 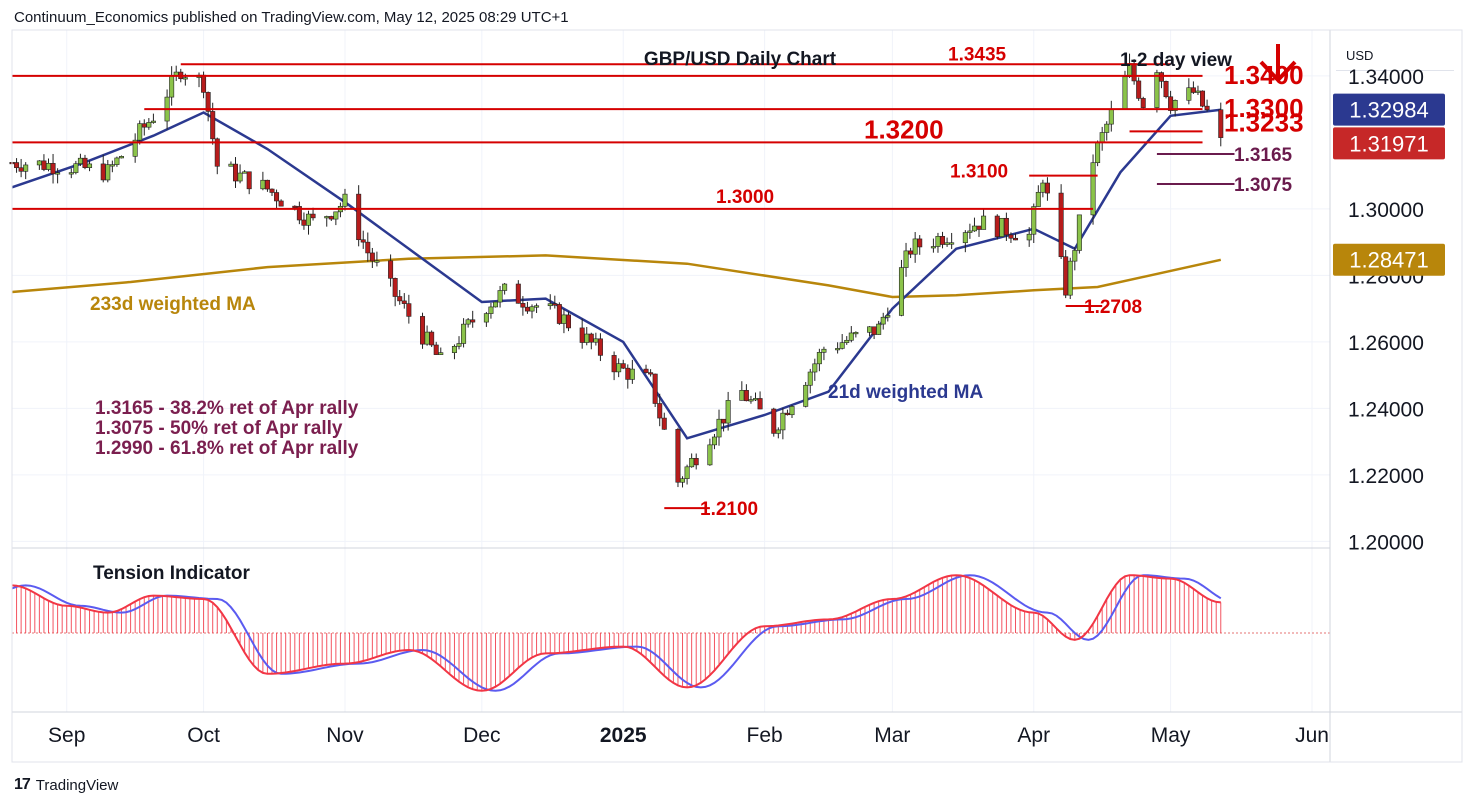 I want to click on tradingview-footer: 17 TradingView, so click(x=66, y=785).